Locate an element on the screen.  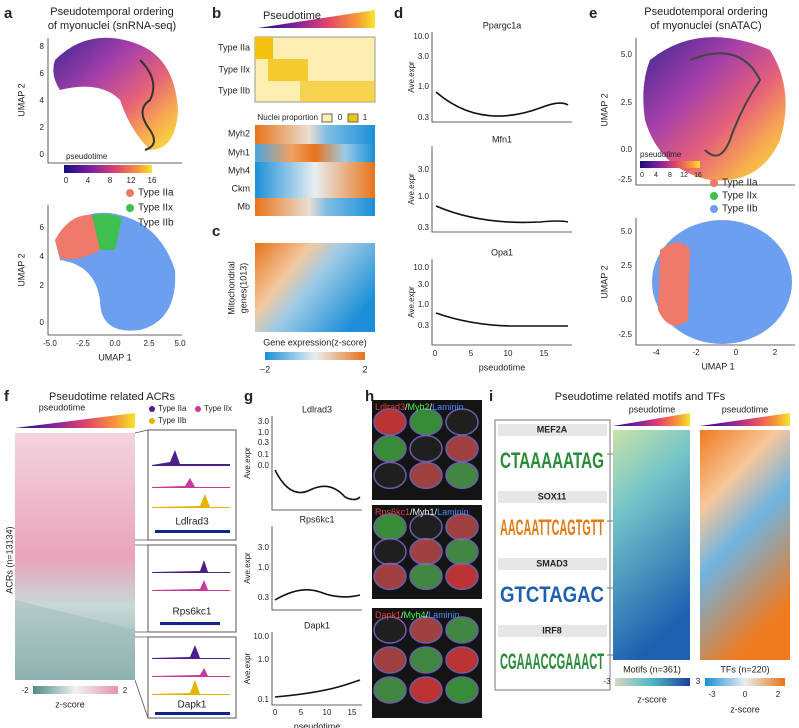
axis-label: Ave.expr is located at coordinates (411, 189).